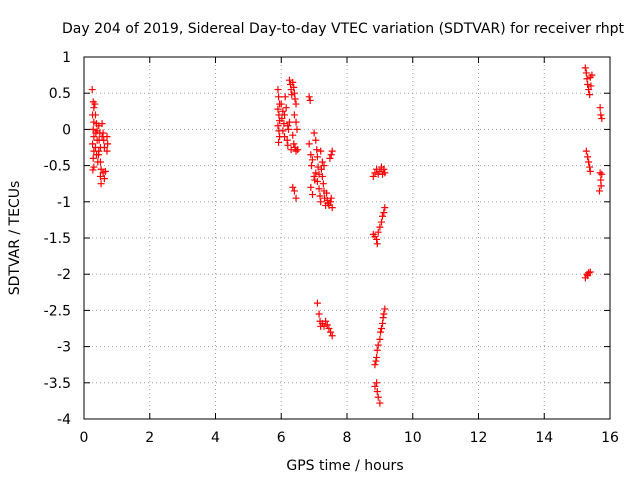 The height and width of the screenshot is (480, 640). I want to click on x-tick-label: 4, so click(215, 438).